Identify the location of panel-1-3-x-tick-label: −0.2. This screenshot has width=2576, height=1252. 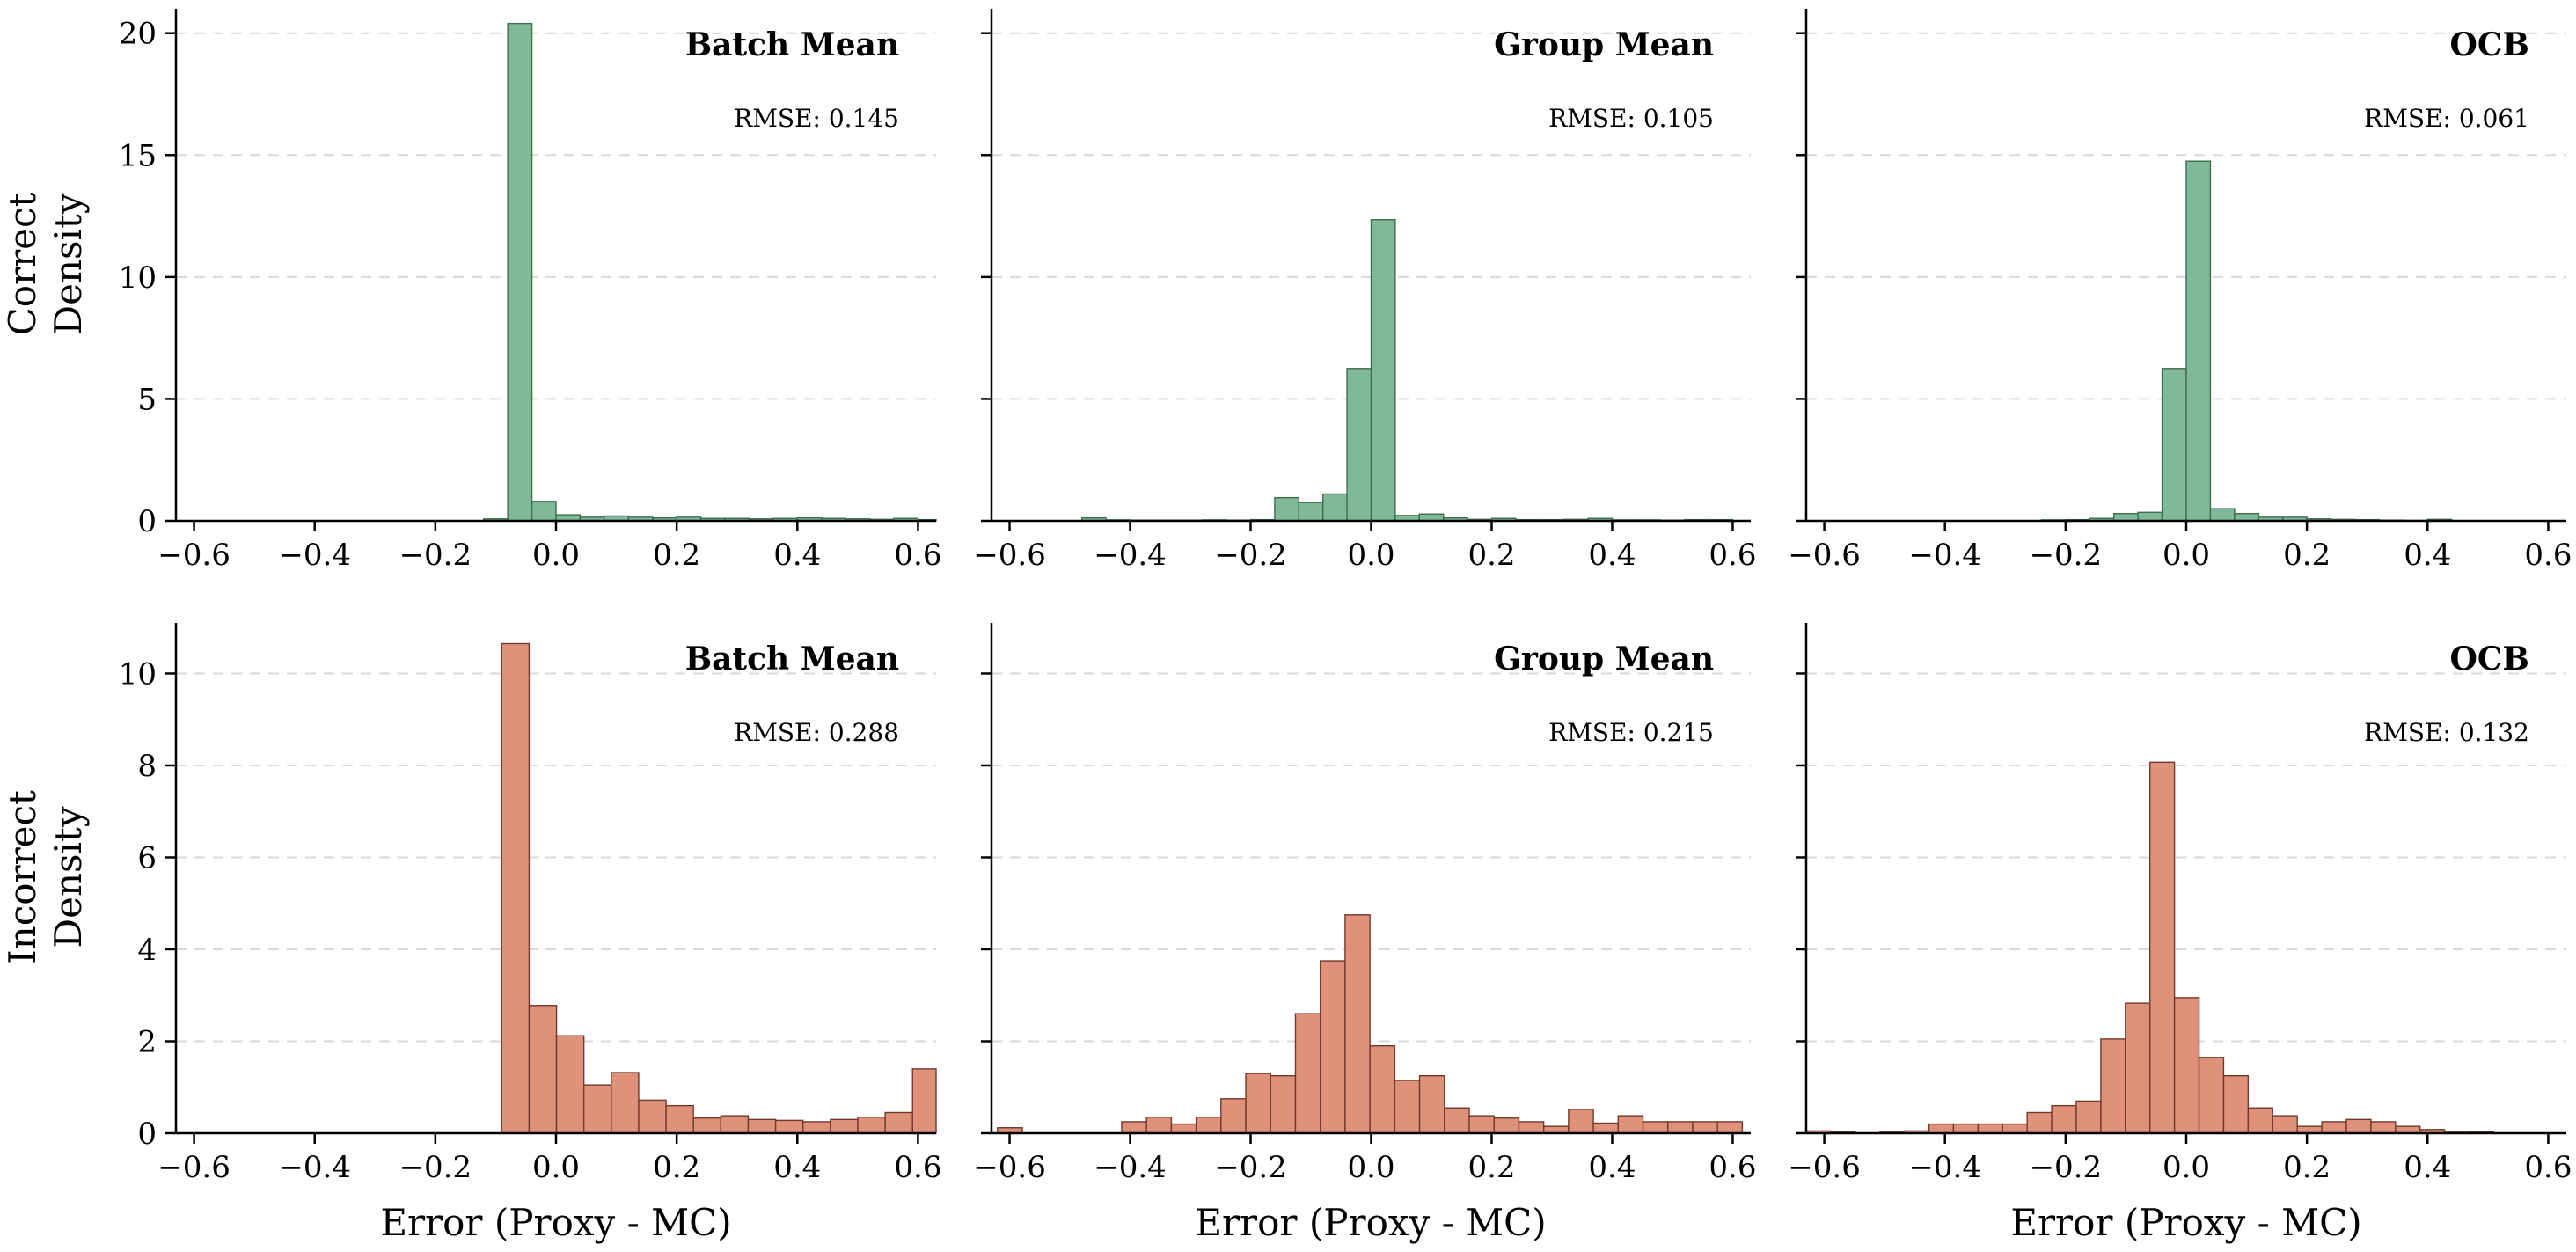
(2066, 555).